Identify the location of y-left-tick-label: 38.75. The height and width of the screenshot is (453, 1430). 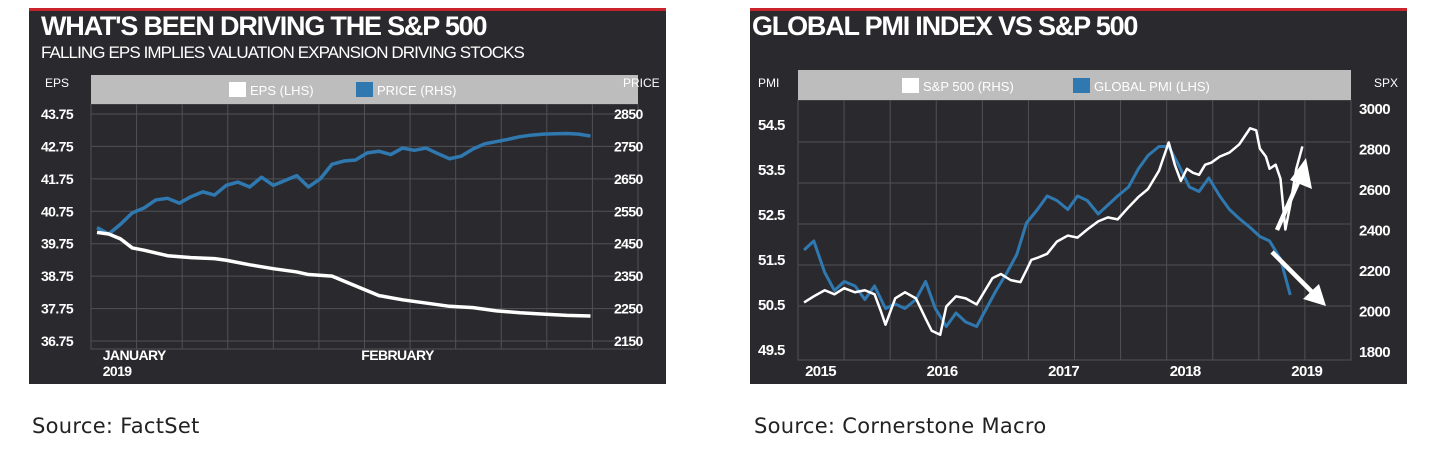
(57, 276).